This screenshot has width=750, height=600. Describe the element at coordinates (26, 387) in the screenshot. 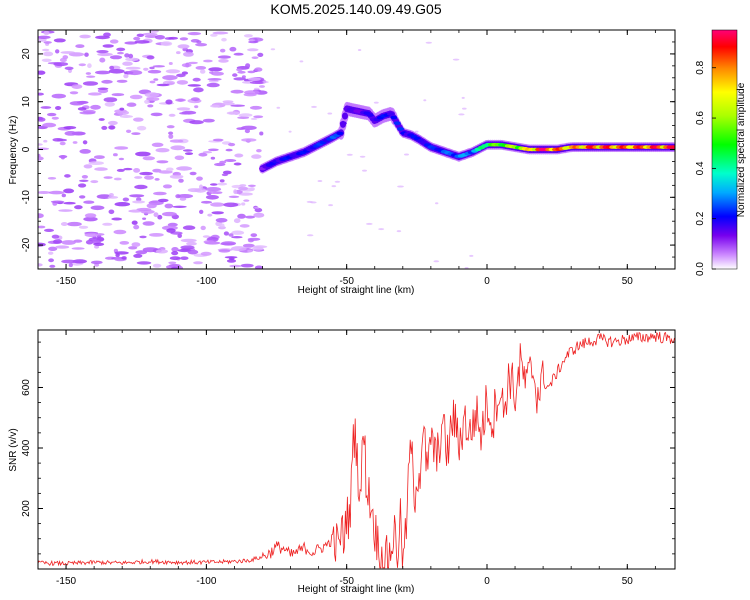

I see `y-tick-label: 600` at that location.